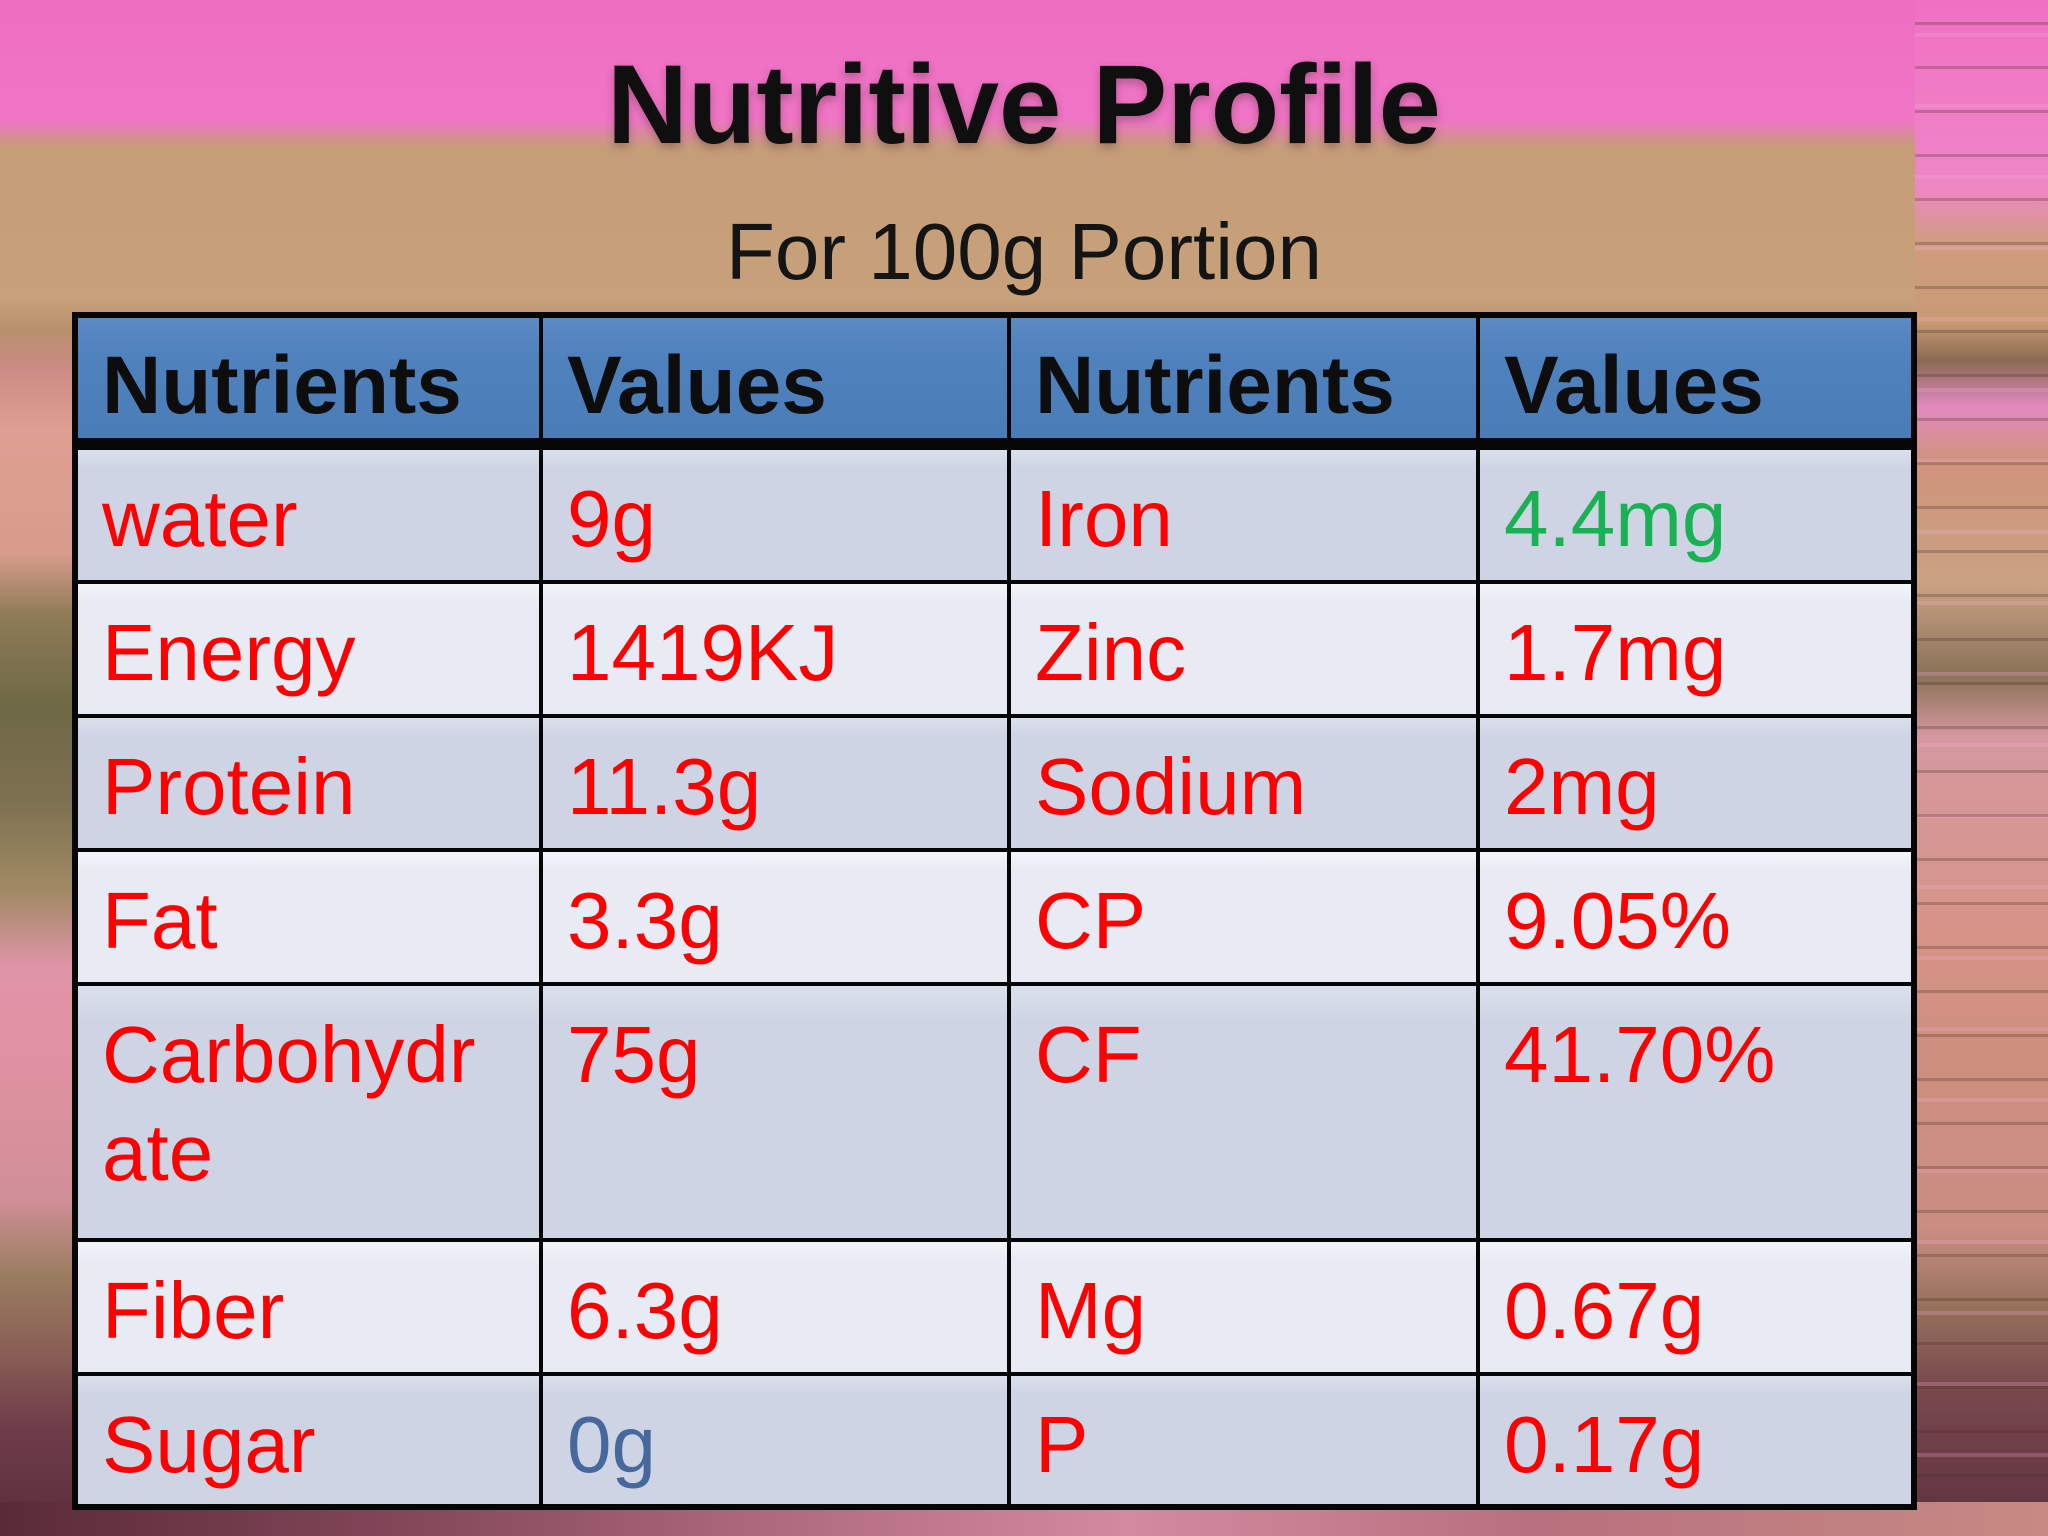 The width and height of the screenshot is (2048, 1536). Describe the element at coordinates (777, 378) in the screenshot. I see `header-cell-values-left: Values` at that location.